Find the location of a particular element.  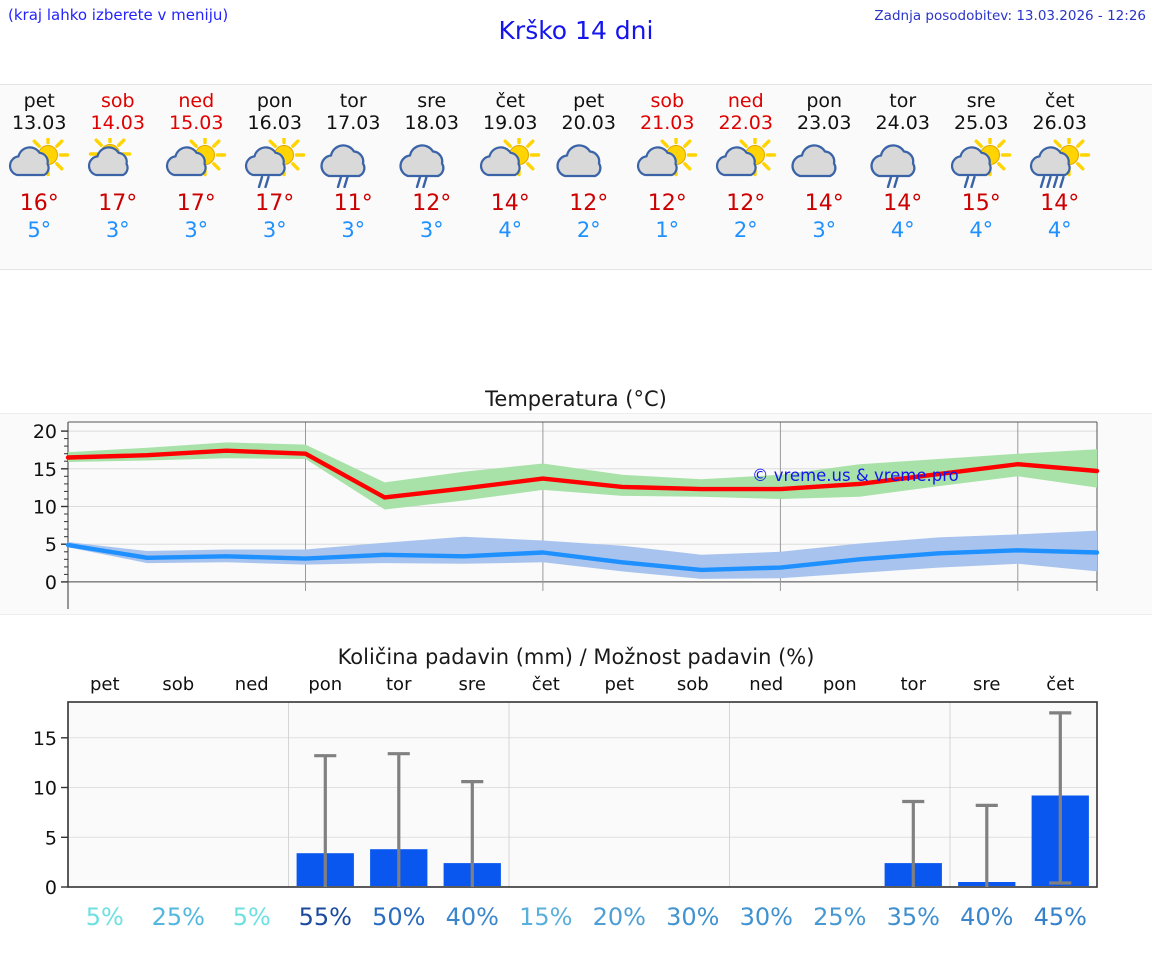

day-min-temp: 1° is located at coordinates (667, 230).